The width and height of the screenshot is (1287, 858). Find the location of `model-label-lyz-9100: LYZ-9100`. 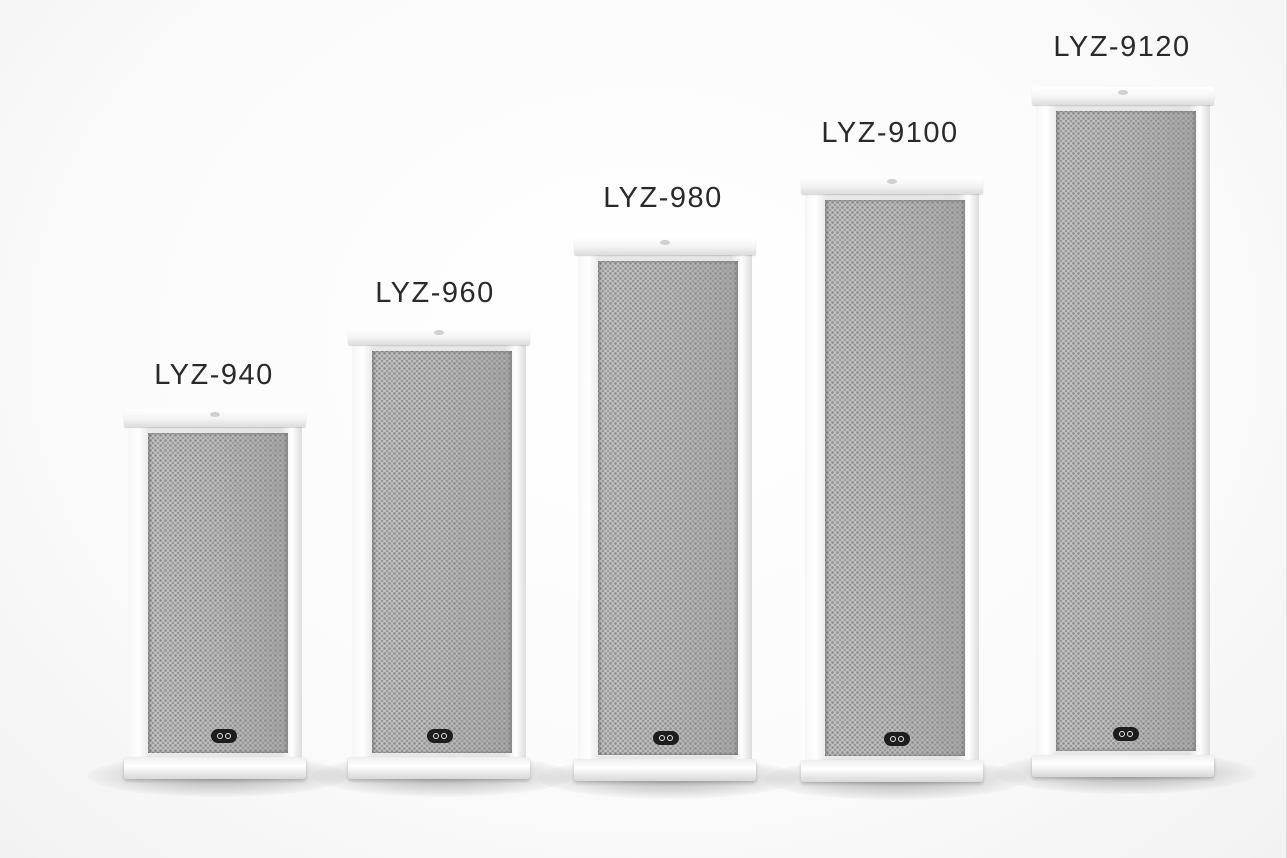

model-label-lyz-9100: LYZ-9100 is located at coordinates (890, 133).